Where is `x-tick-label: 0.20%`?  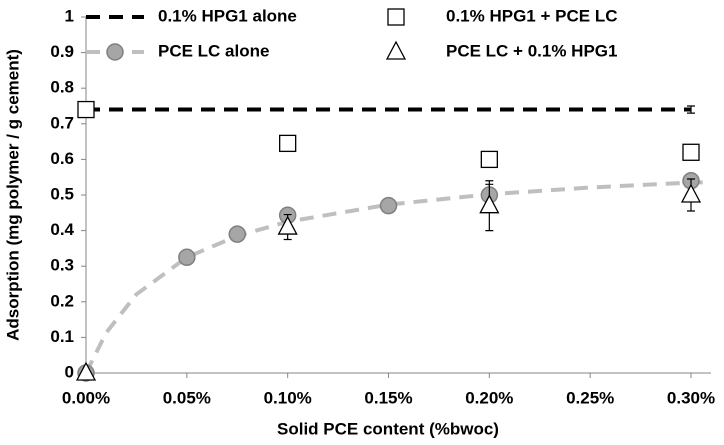
x-tick-label: 0.20% is located at coordinates (489, 397).